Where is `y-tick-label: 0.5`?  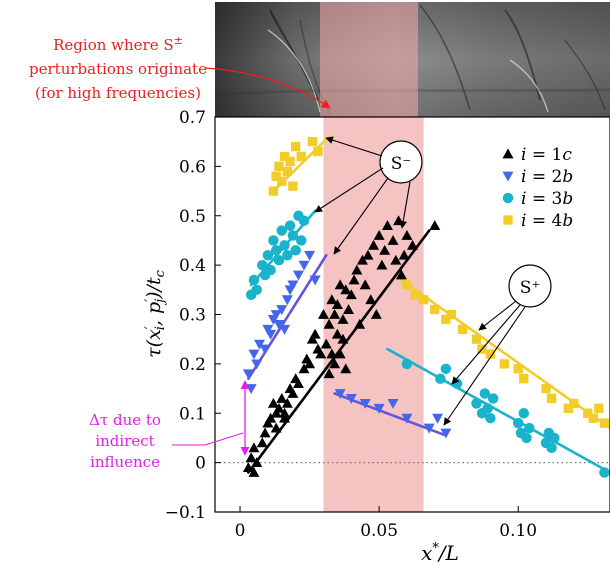 y-tick-label: 0.5 is located at coordinates (192, 217).